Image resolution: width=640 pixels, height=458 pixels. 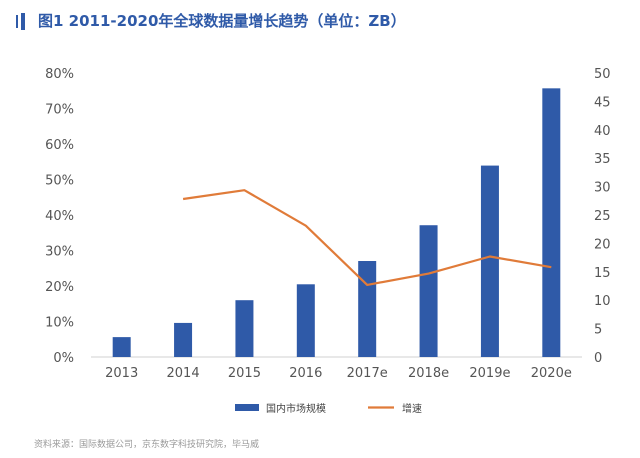 I want to click on legend-label-market-size: 国内市场规模, so click(x=296, y=408).